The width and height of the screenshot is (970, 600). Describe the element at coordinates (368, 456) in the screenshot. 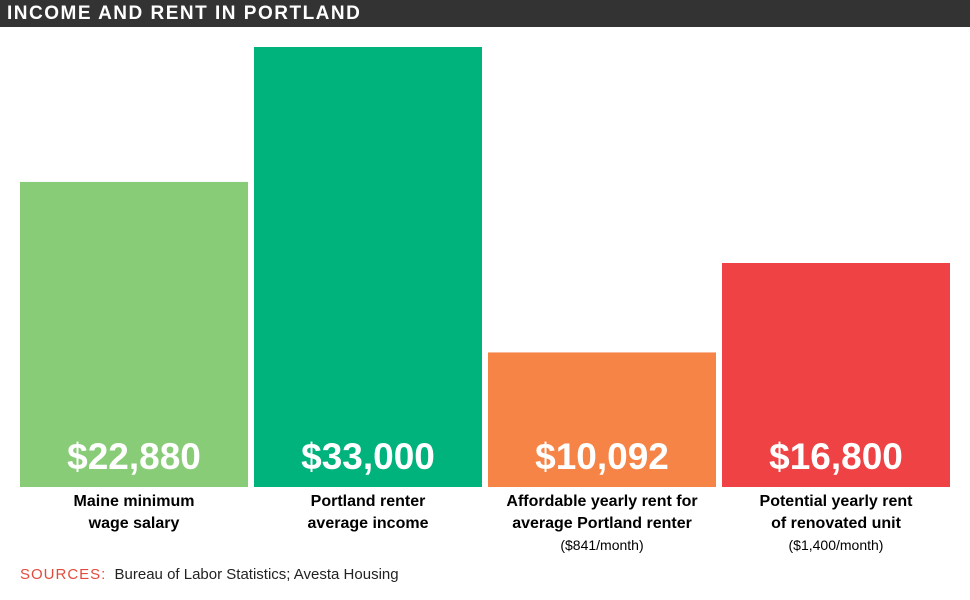

I see `bar-value-label-2: $33,000` at that location.